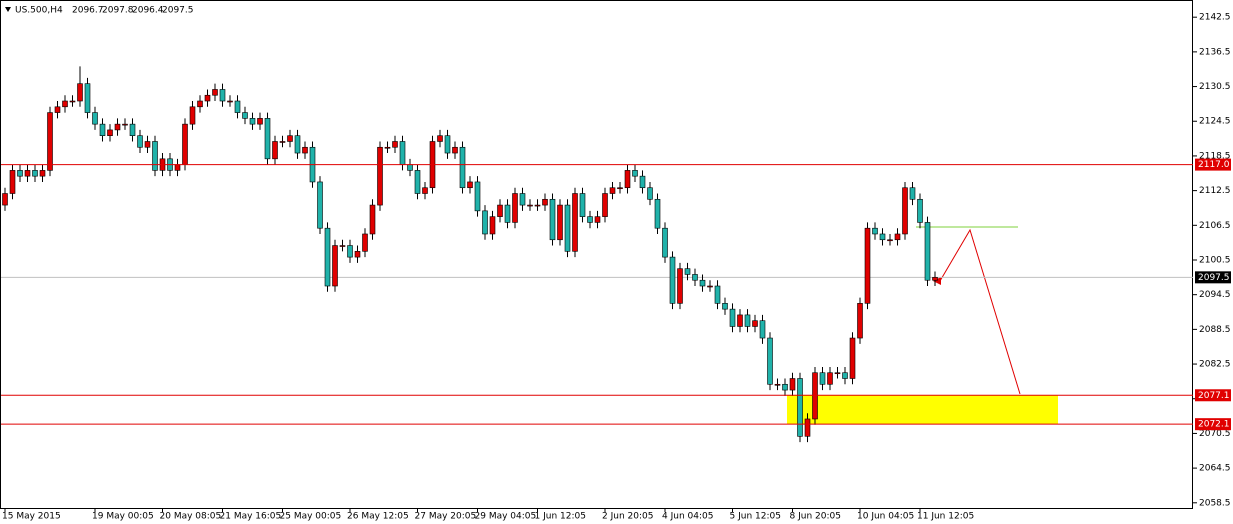 Image resolution: width=1233 pixels, height=524 pixels. What do you see at coordinates (1213, 277) in the screenshot?
I see `price-label-box` at bounding box center [1213, 277].